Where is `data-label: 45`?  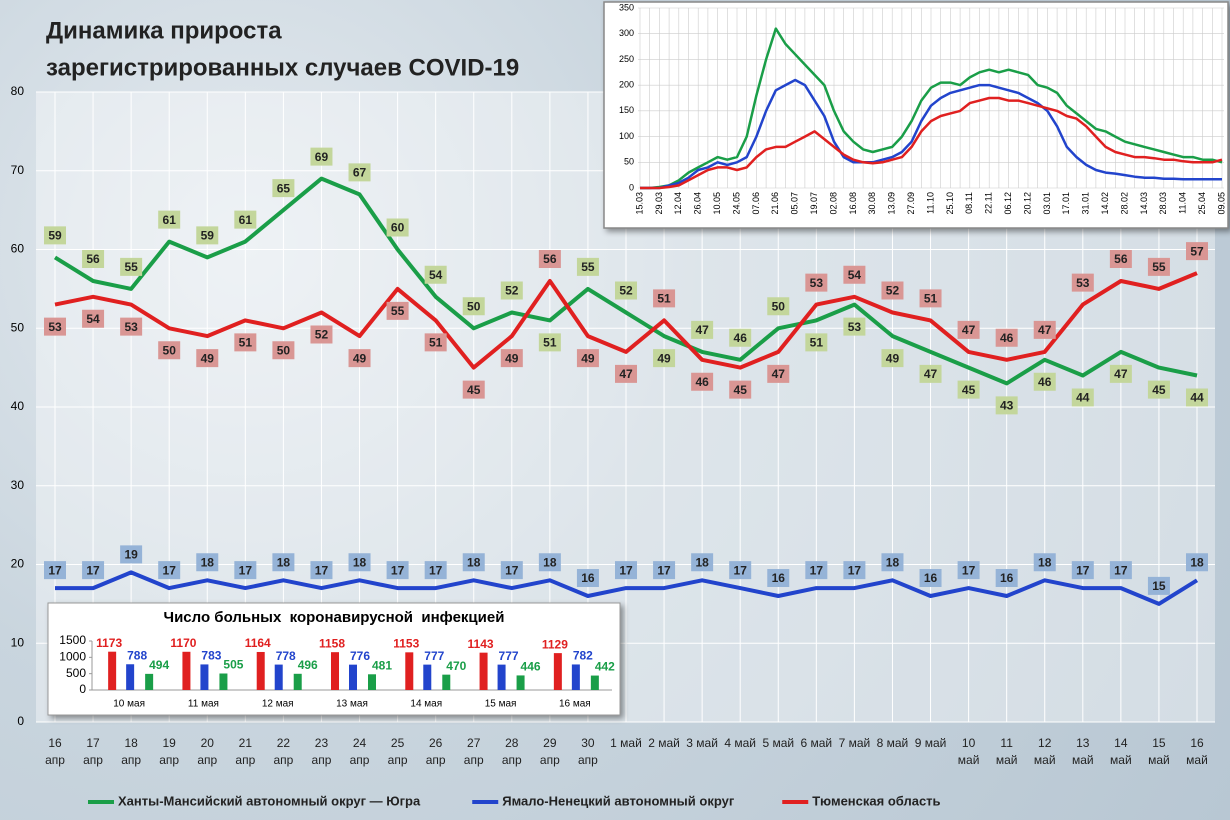 data-label: 45 is located at coordinates (1159, 390).